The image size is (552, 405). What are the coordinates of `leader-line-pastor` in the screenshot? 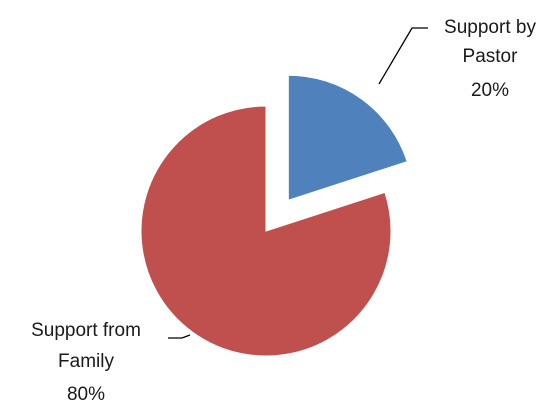 It's located at (403, 56).